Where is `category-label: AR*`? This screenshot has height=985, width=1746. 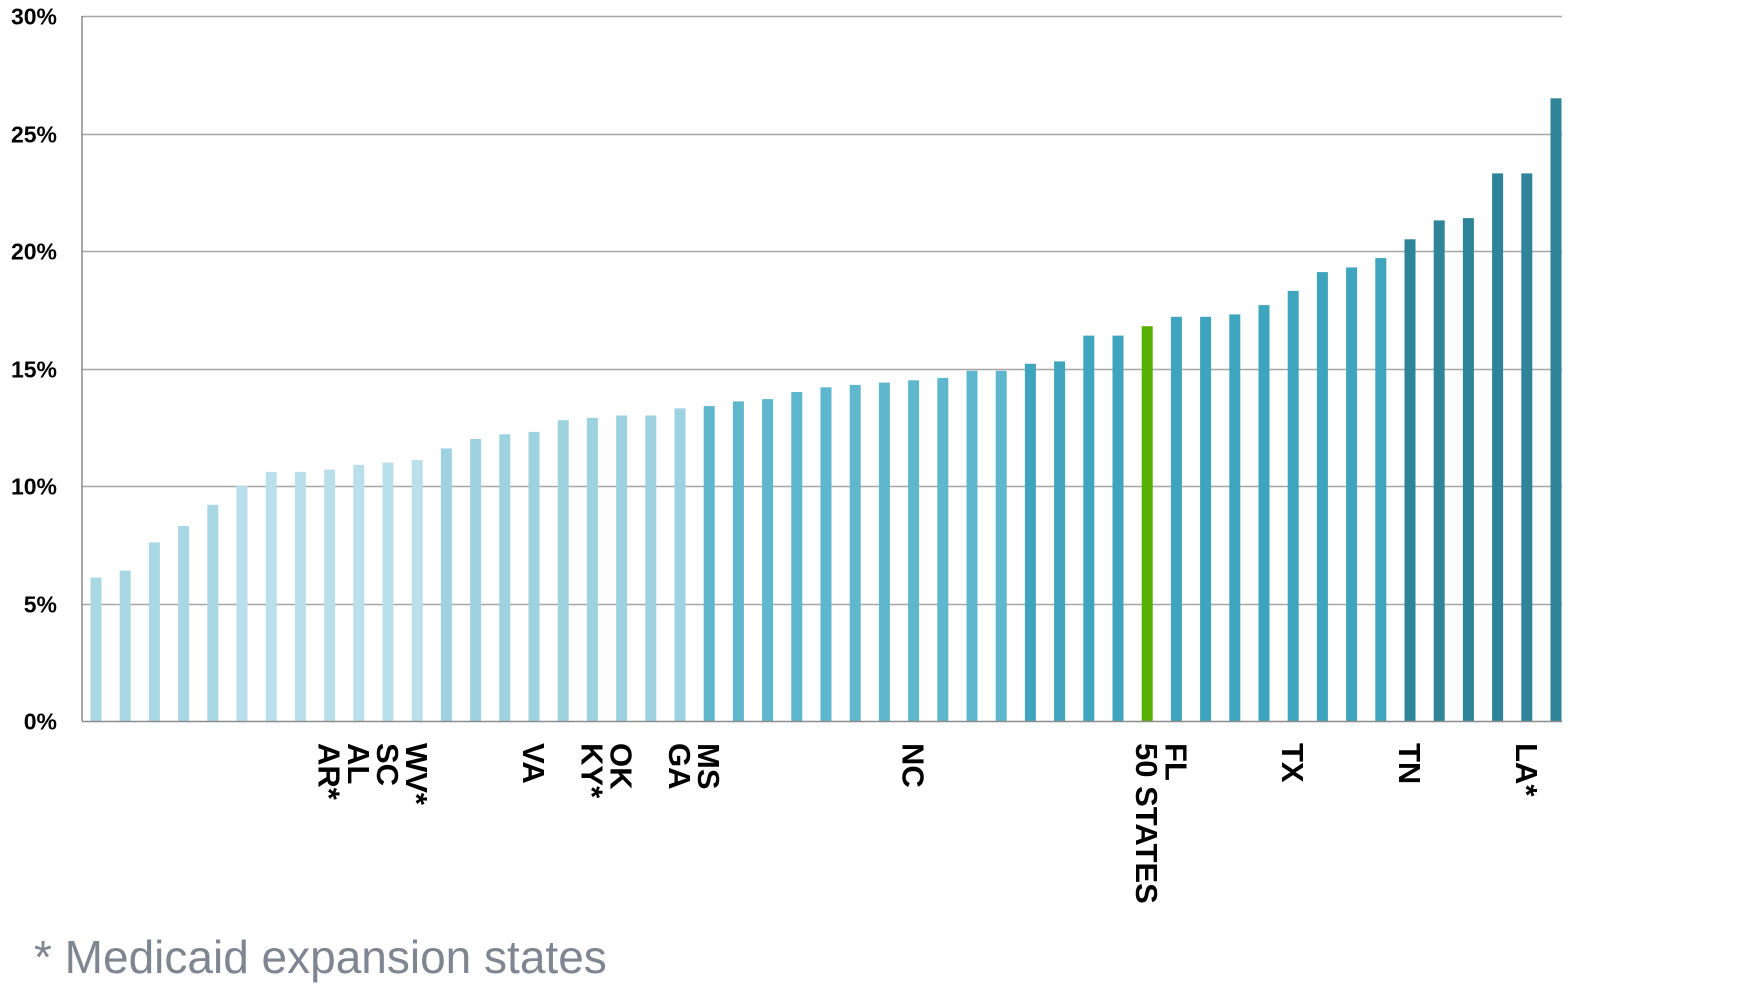
category-label: AR* is located at coordinates (329, 772).